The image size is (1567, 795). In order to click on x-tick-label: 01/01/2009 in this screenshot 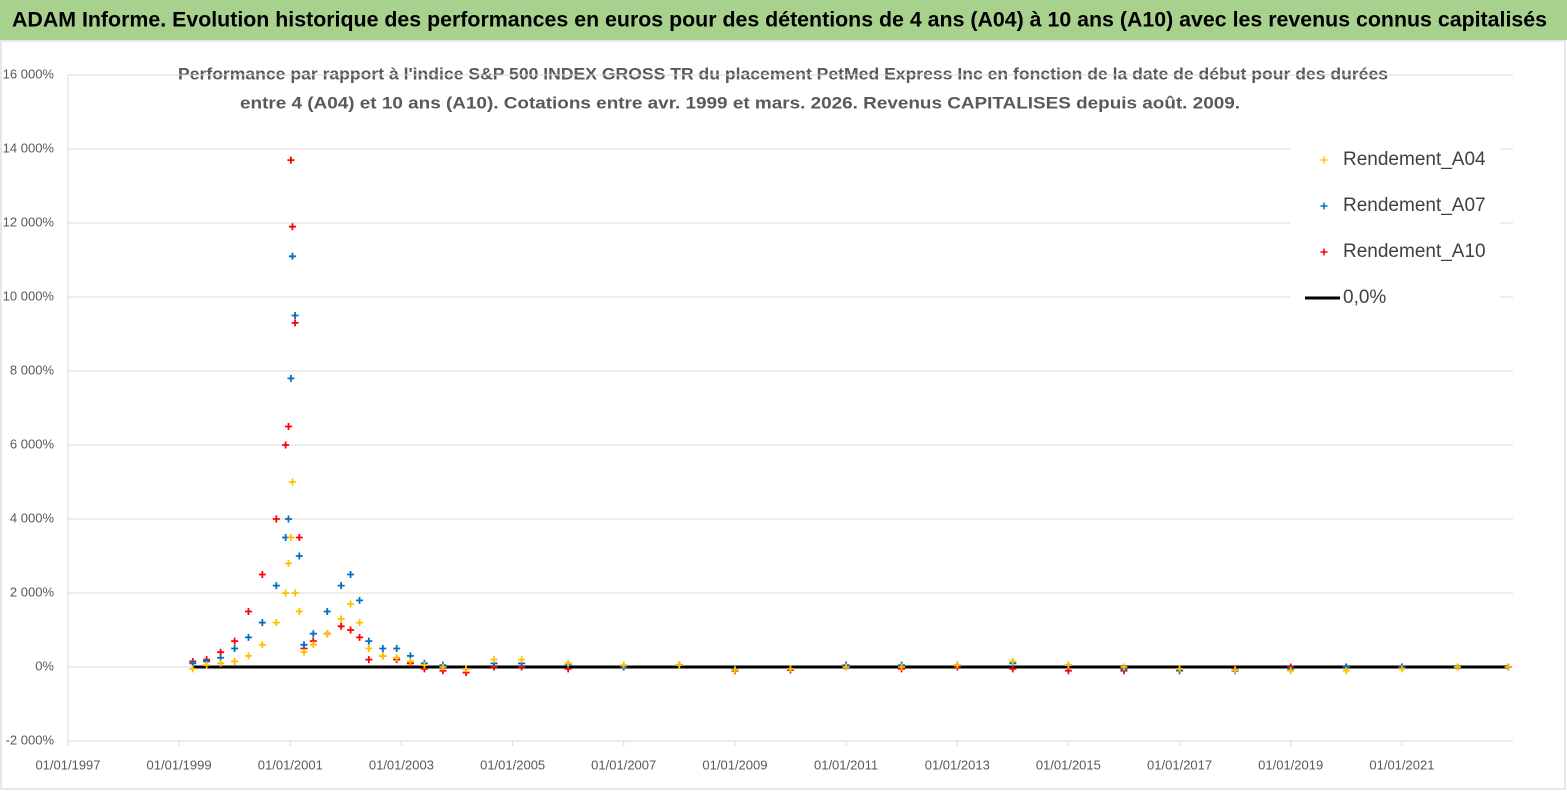, I will do `click(734, 764)`.